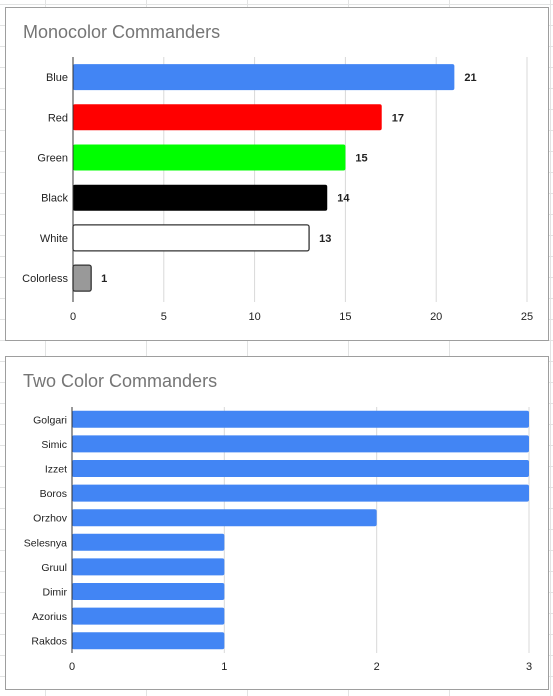 Image resolution: width=553 pixels, height=696 pixels. What do you see at coordinates (49, 617) in the screenshot?
I see `category-label: Azorius` at bounding box center [49, 617].